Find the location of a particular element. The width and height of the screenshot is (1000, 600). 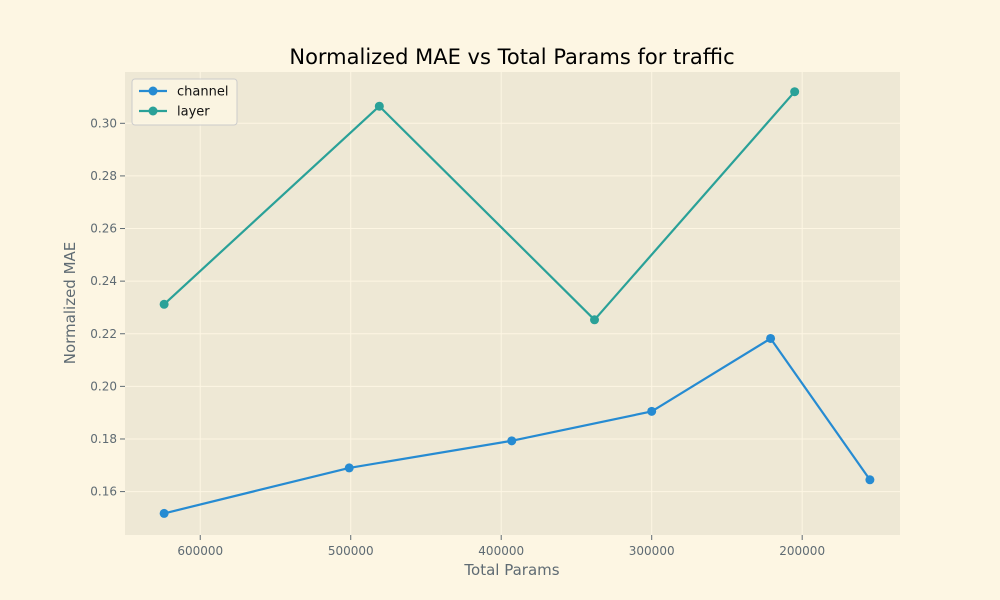

y-tick-label: 0.26 is located at coordinates (103, 229).